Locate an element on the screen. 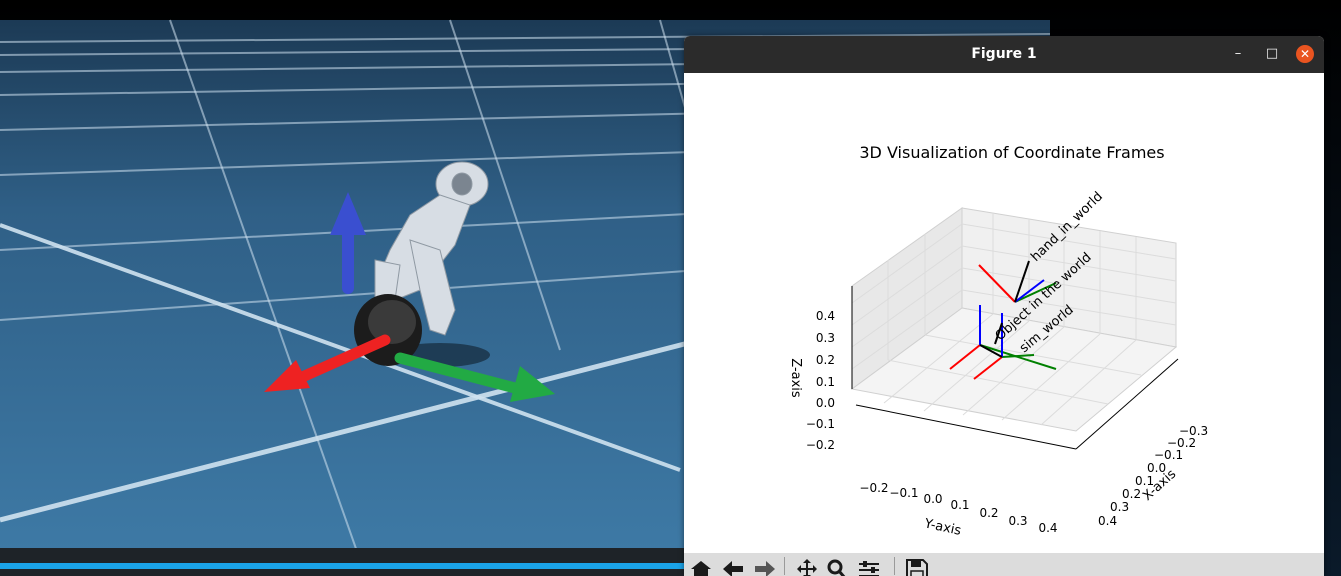 The image size is (1341, 576). y-tick: 0.2 is located at coordinates (988, 513).